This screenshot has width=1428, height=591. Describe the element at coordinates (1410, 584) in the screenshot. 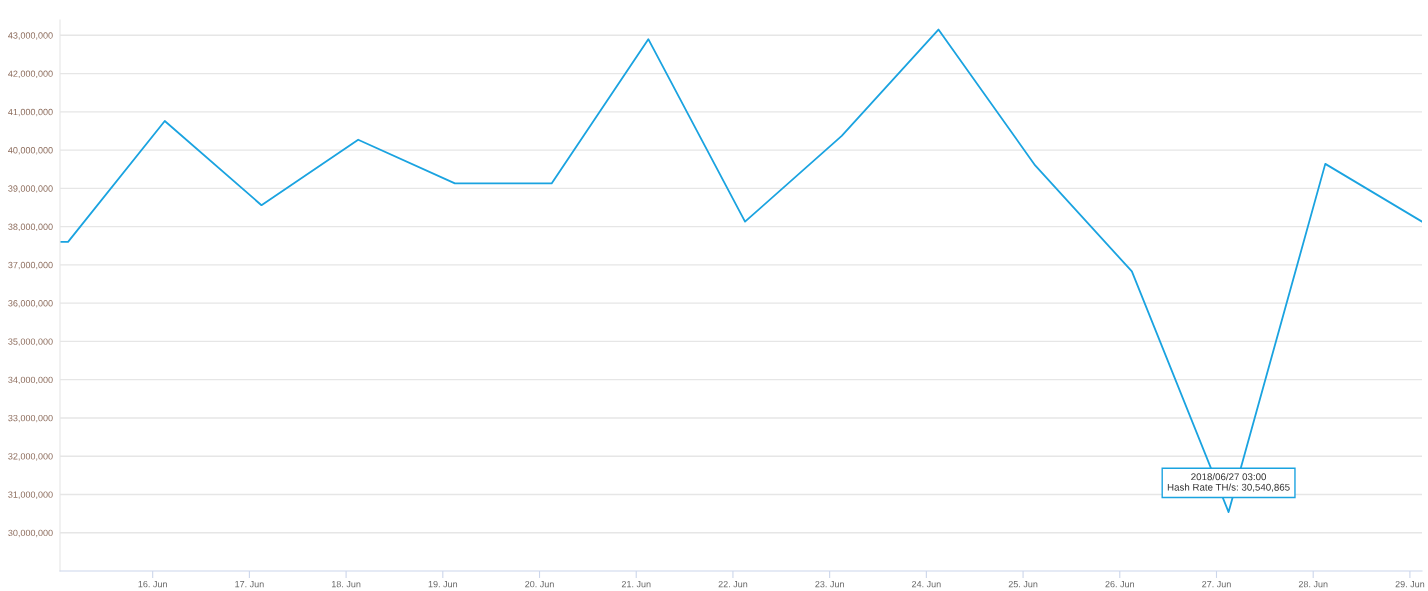

I see `x-tick-label: 29. Jun` at that location.